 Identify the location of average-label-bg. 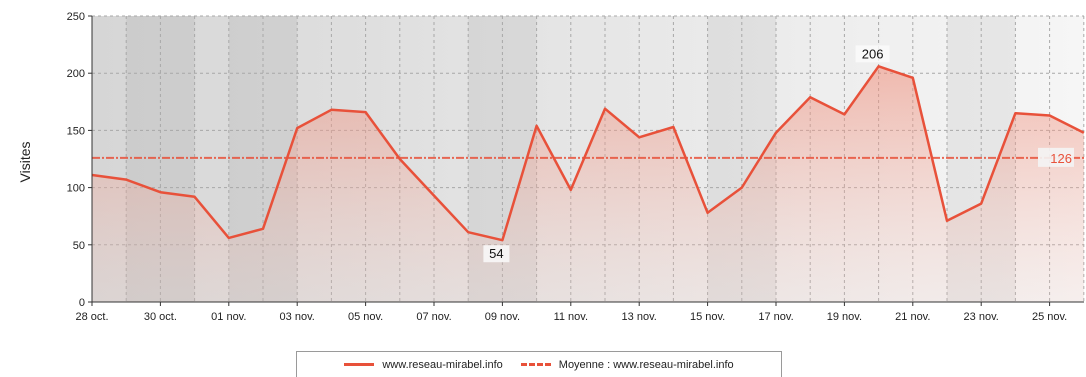
(1056, 157).